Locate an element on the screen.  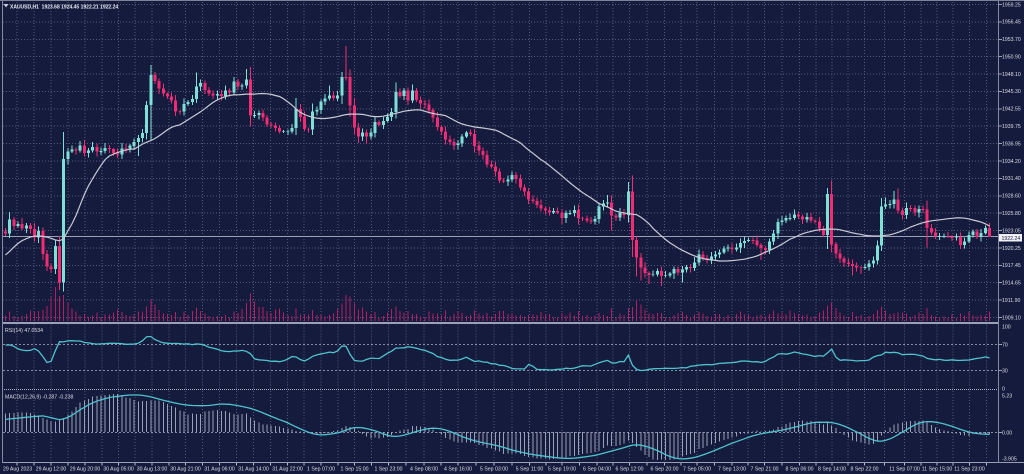
svg-text: 29 Aug 2023 is located at coordinates (17, 469).